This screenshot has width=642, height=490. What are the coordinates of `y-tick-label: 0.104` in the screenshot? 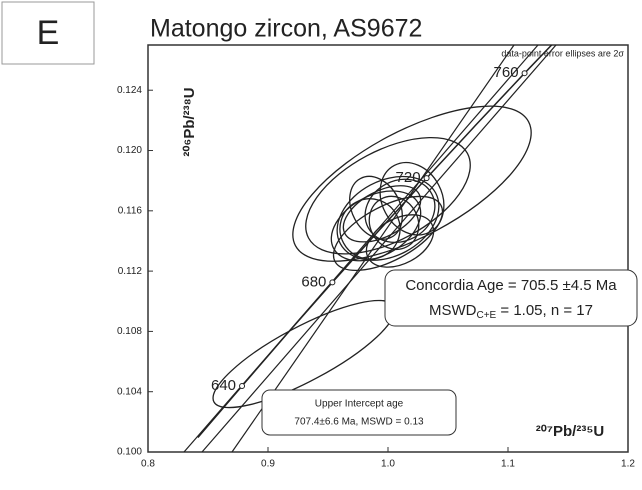 It's located at (129, 391).